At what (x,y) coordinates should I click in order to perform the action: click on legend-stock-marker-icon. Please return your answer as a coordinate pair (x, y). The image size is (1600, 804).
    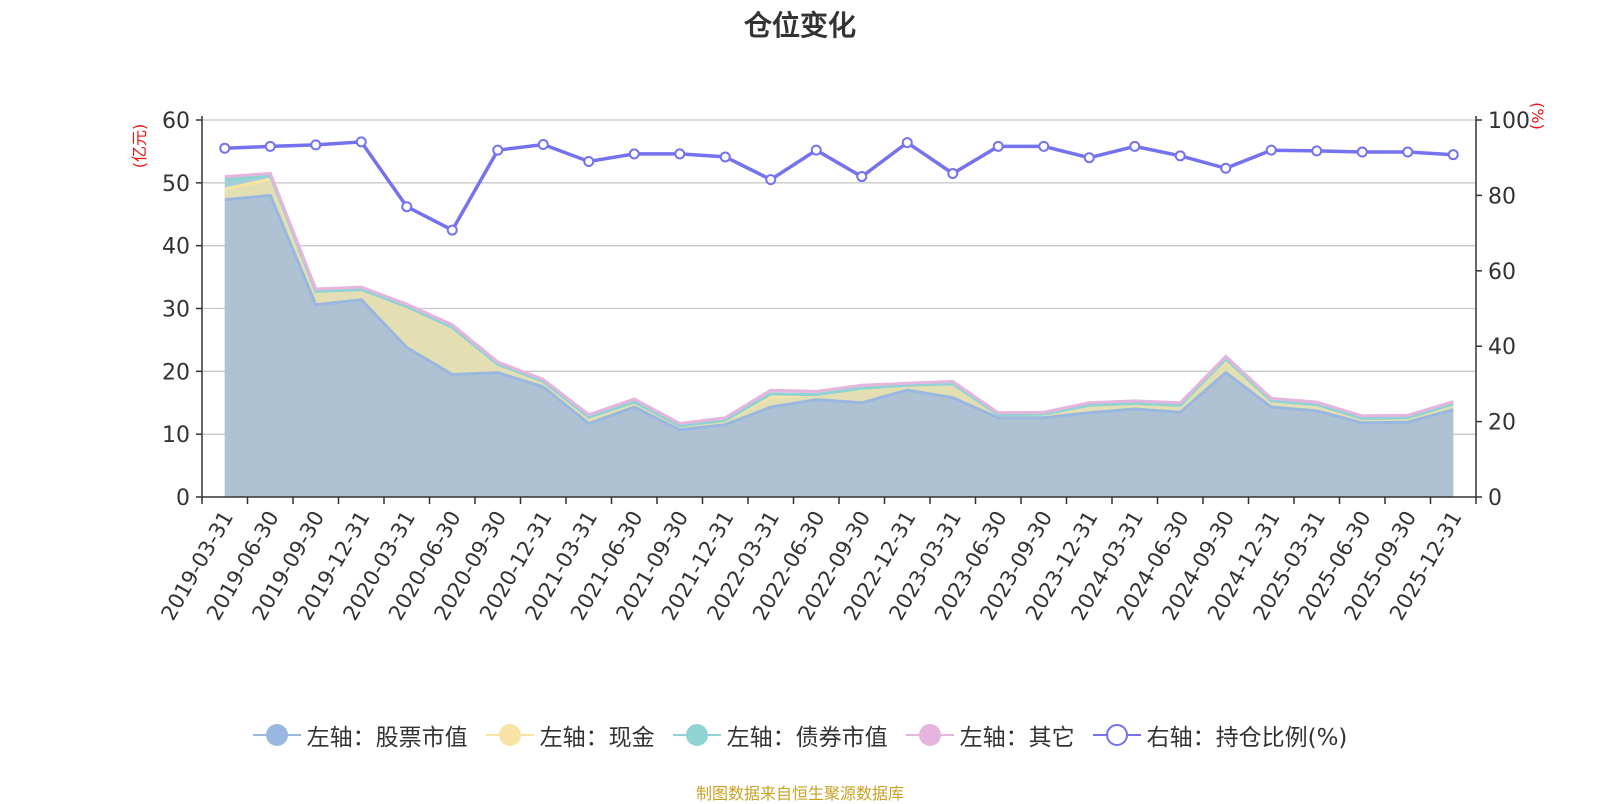
    Looking at the image, I should click on (276, 735).